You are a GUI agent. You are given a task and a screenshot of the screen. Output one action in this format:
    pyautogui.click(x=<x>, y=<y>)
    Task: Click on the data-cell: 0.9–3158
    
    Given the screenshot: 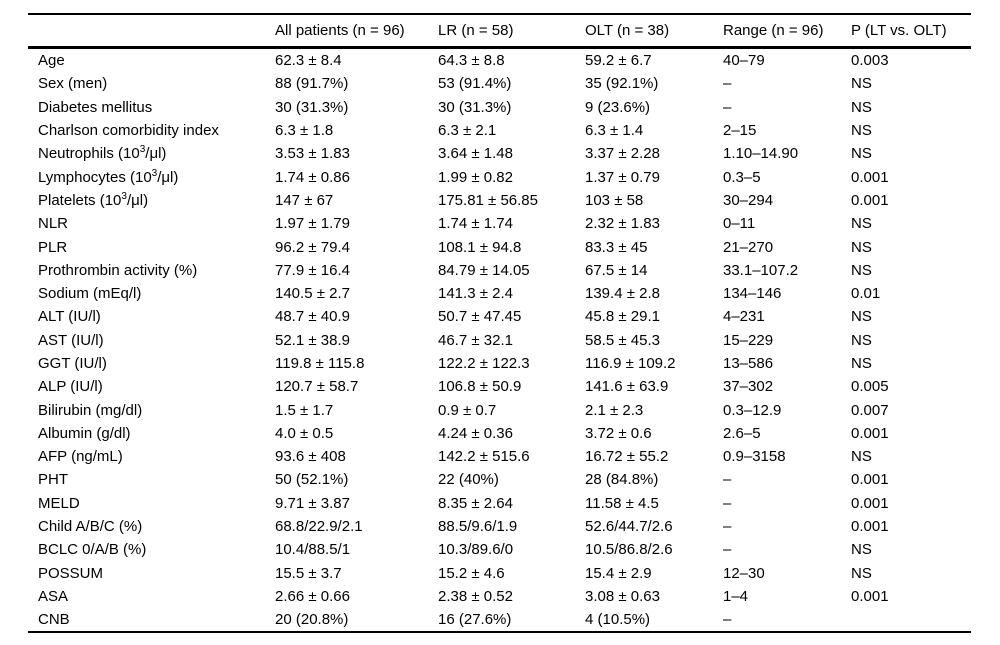 What is the action you would take?
    pyautogui.click(x=754, y=457)
    